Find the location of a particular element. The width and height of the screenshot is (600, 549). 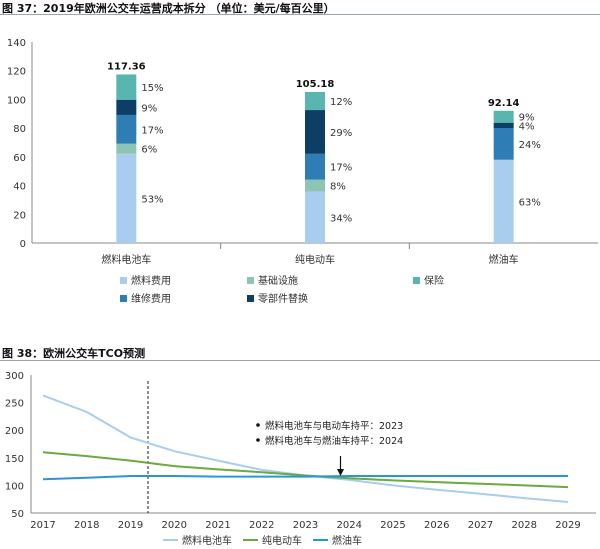

y-tick-label: 50 is located at coordinates (17, 514).